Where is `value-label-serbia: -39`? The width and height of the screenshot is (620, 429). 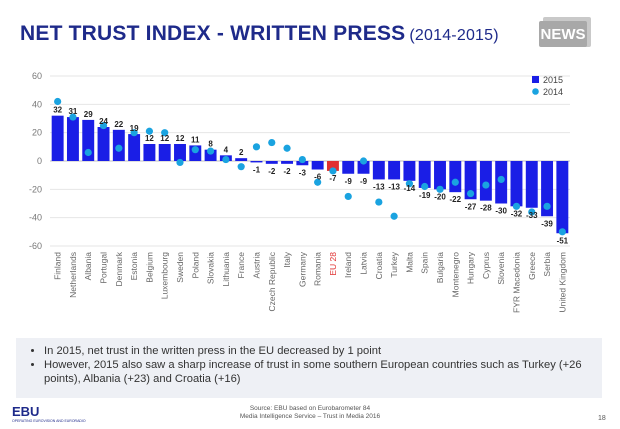
value-label-serbia: -39 is located at coordinates (547, 223).